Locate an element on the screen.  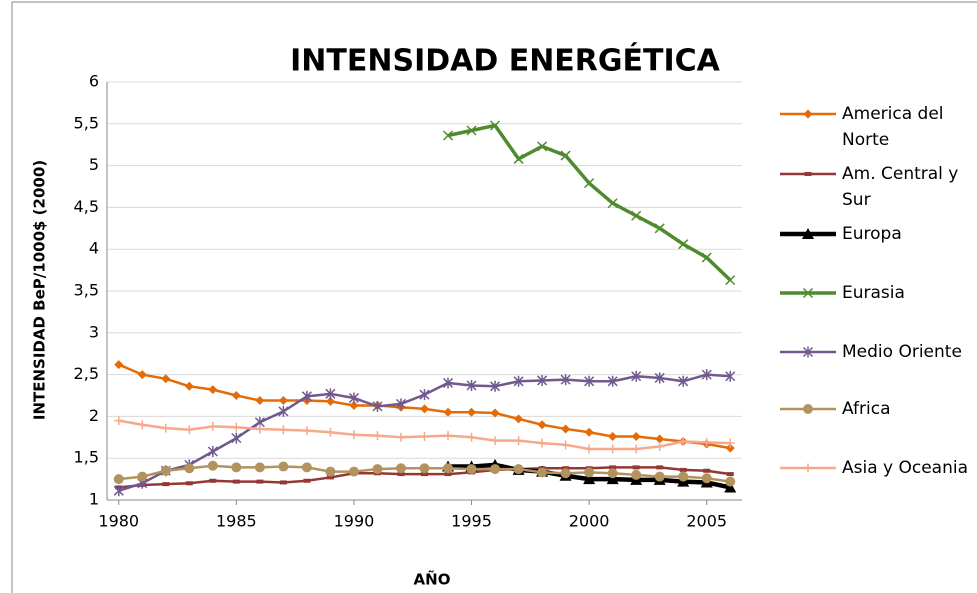
y-tick-label: 1 is located at coordinates (94, 499).